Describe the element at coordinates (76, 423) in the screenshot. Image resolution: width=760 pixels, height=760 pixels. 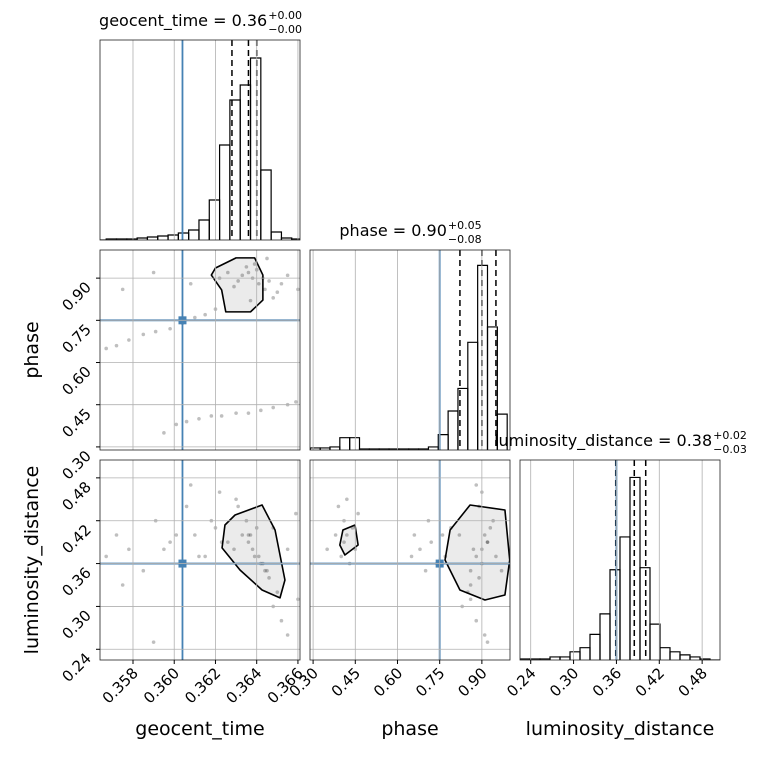
I see `y-tick-label: 0.45` at that location.